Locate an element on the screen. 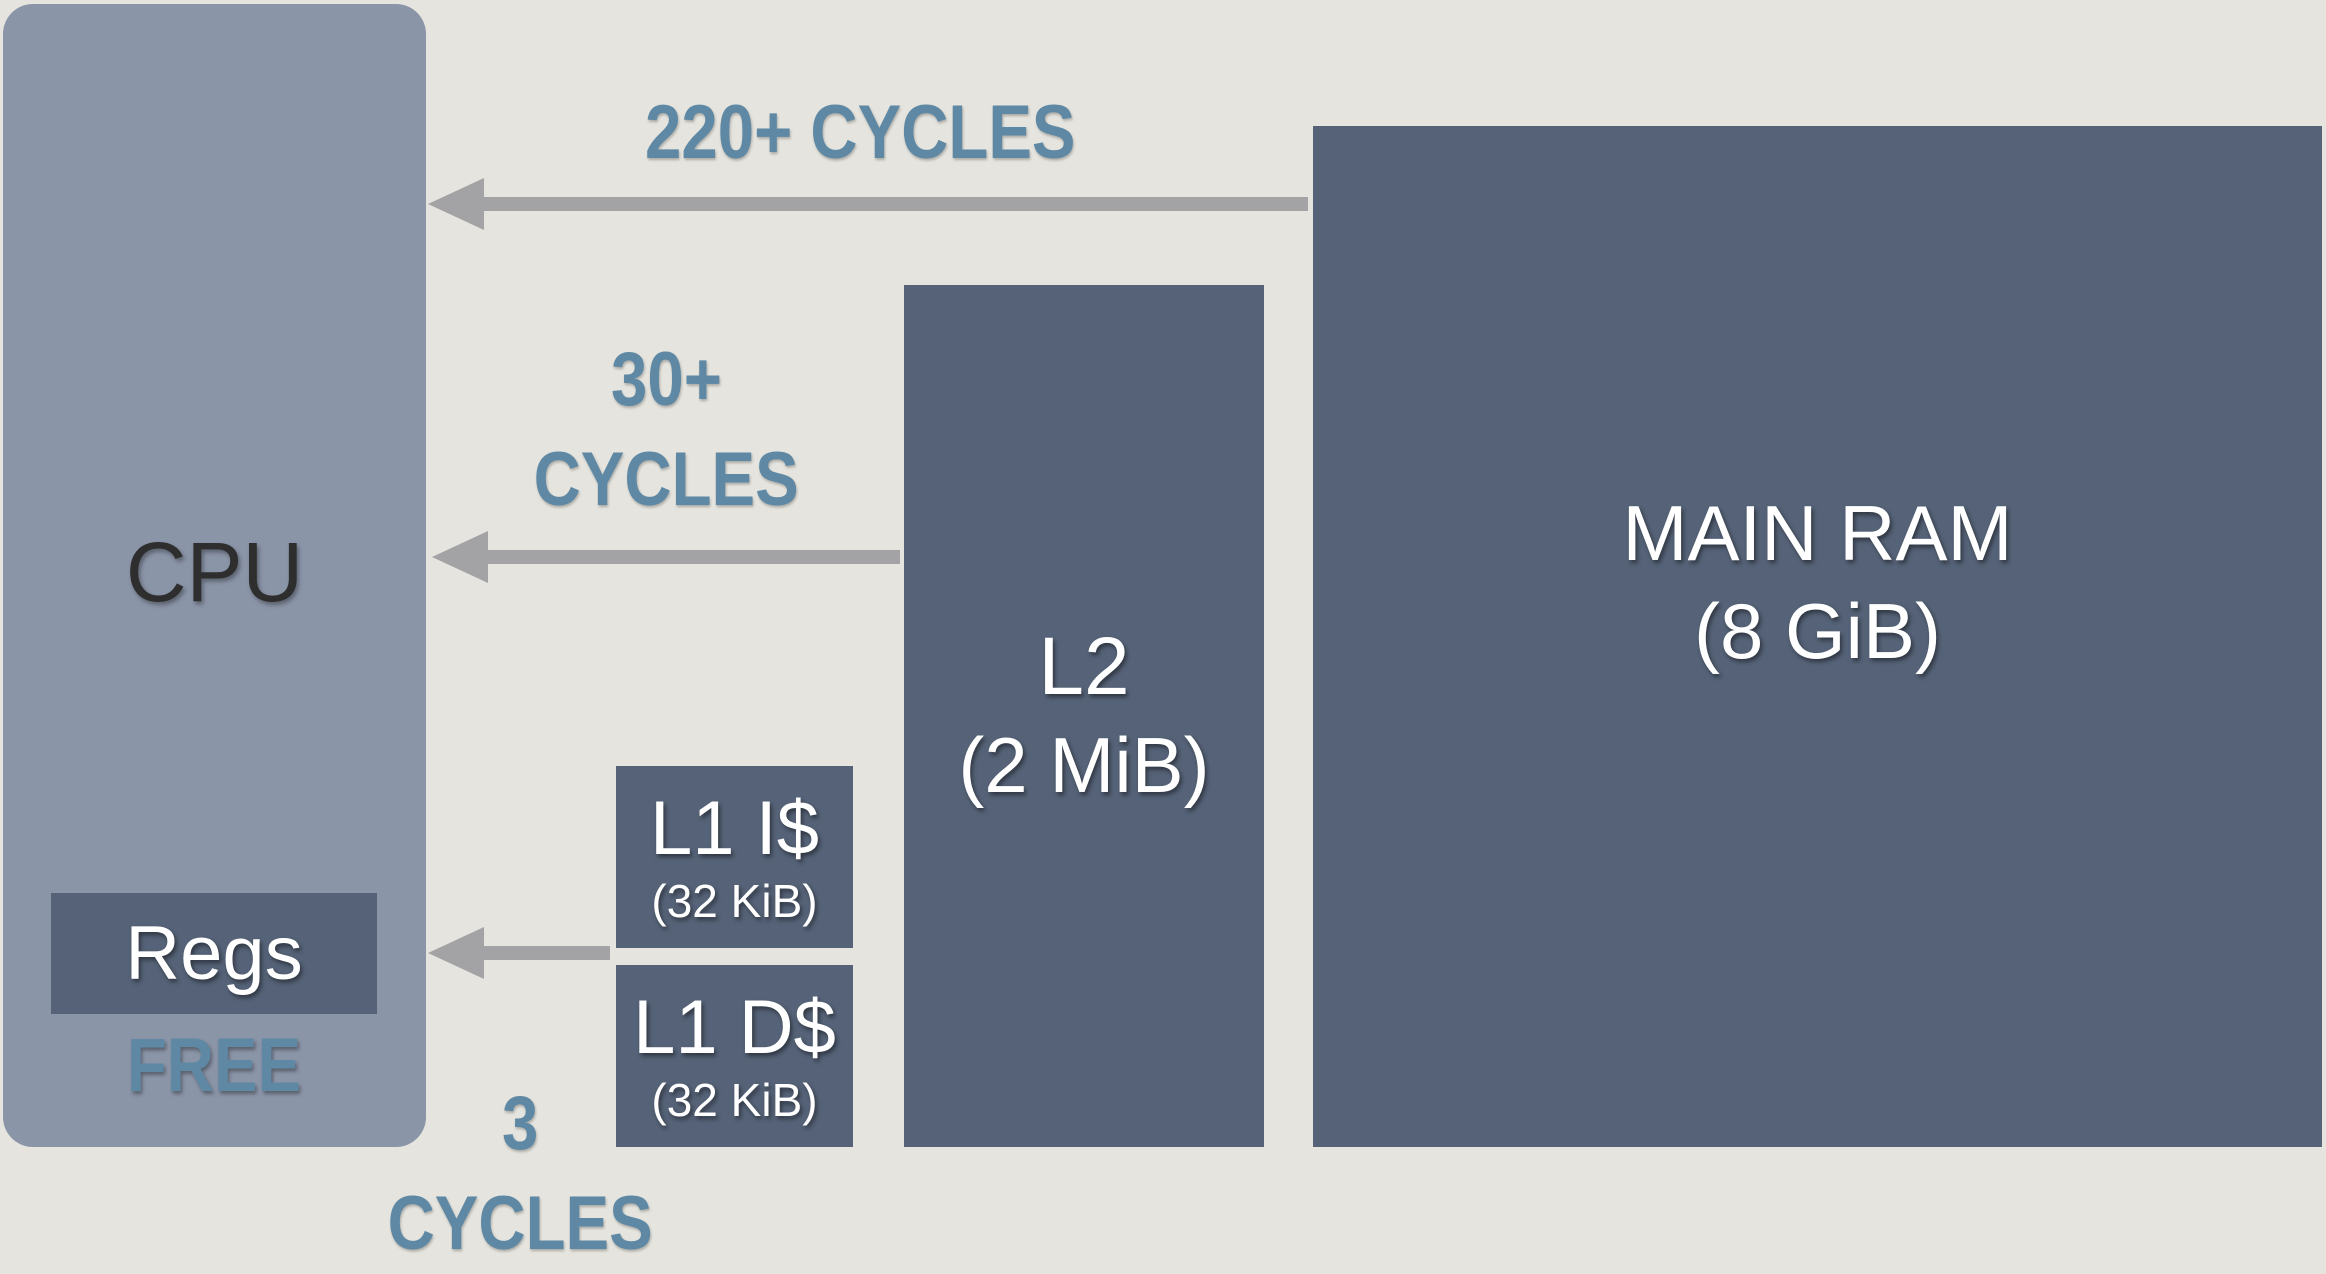 Image resolution: width=2326 pixels, height=1274 pixels. l1-instruction-cache-size: (32 KiB) is located at coordinates (734, 901).